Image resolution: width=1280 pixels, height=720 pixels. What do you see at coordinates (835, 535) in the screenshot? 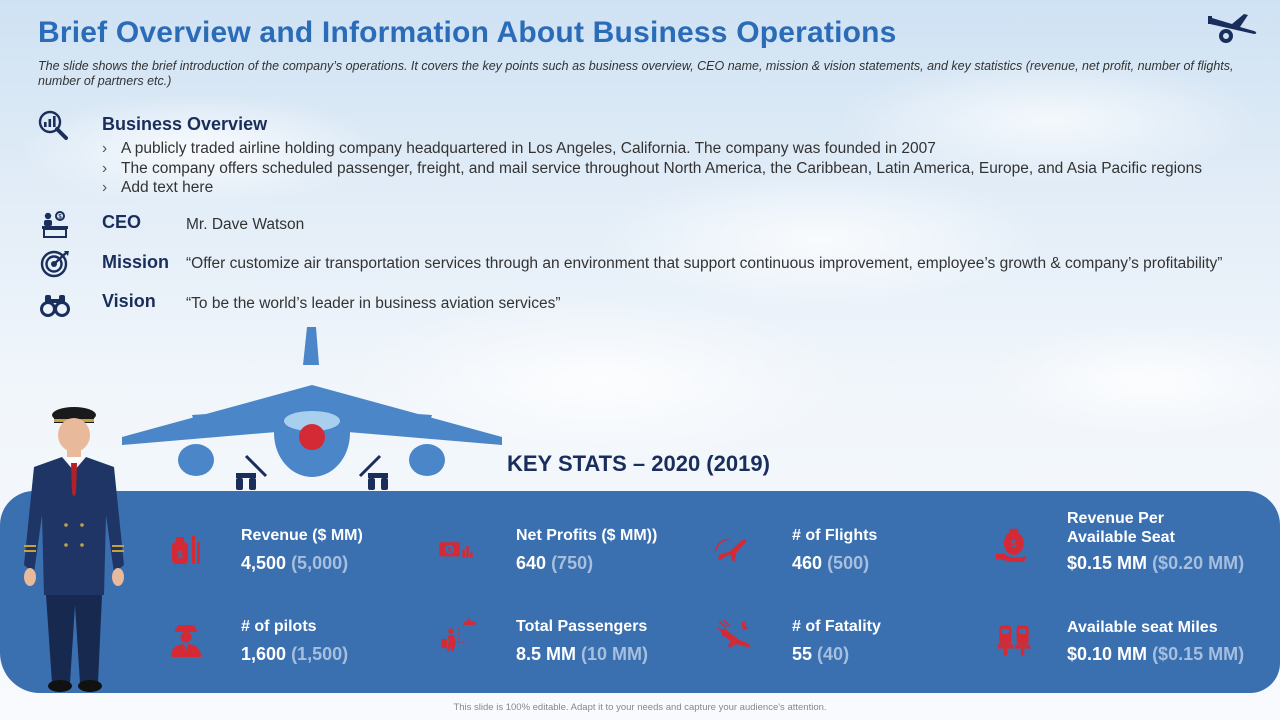
I see `stat-label-flights: # of Flights` at bounding box center [835, 535].